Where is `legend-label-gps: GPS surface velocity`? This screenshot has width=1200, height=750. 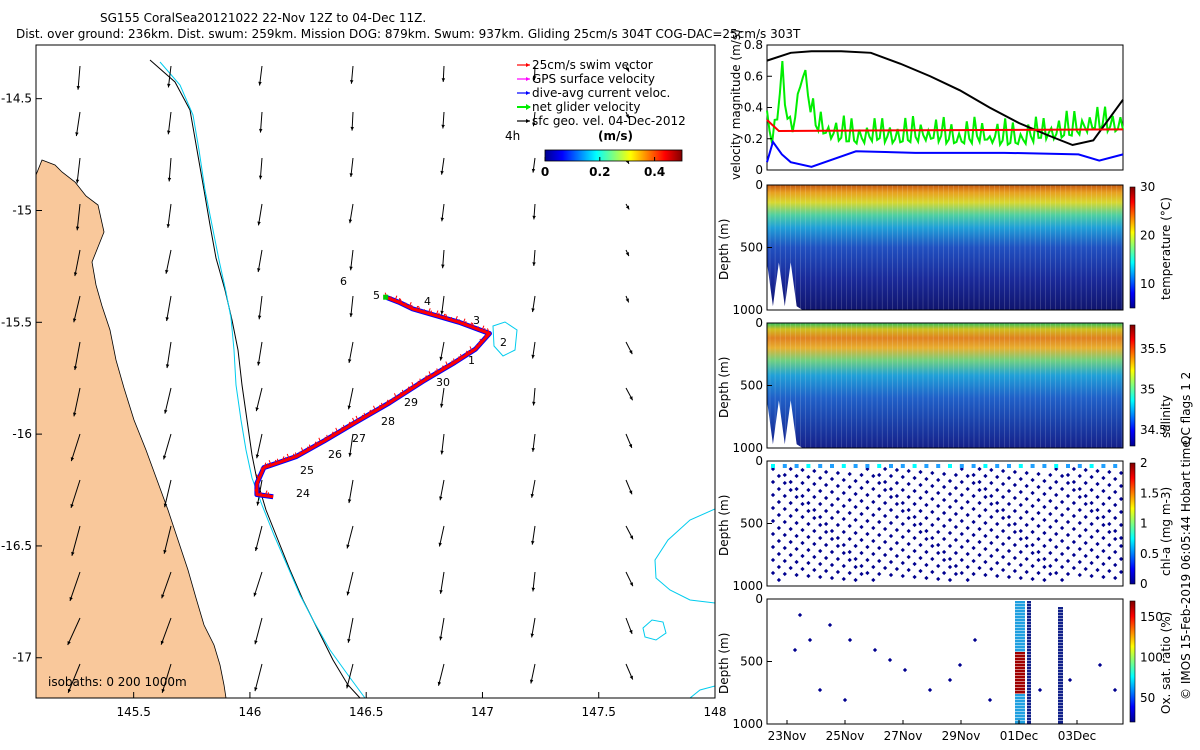
legend-label-gps: GPS surface velocity is located at coordinates (593, 79).